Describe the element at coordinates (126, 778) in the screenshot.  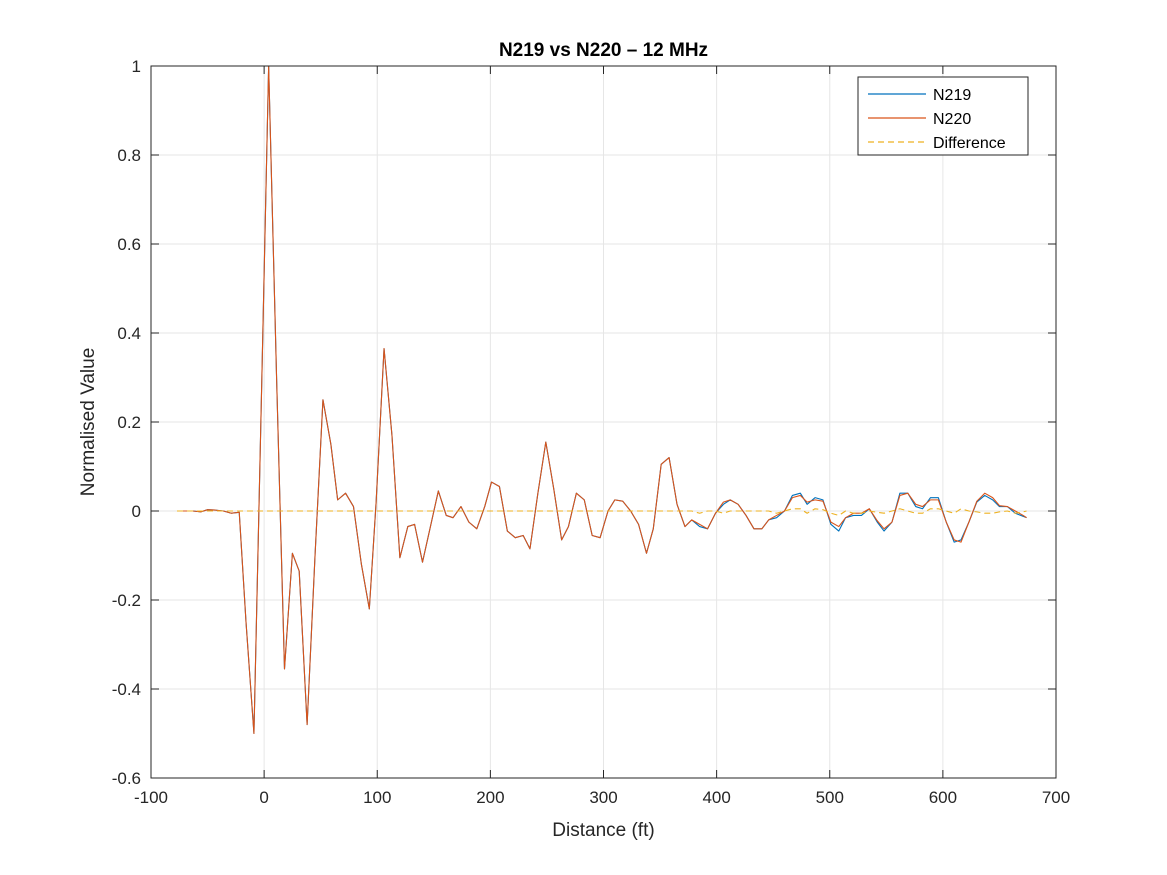
I see `y-tick-label: -0.6` at that location.